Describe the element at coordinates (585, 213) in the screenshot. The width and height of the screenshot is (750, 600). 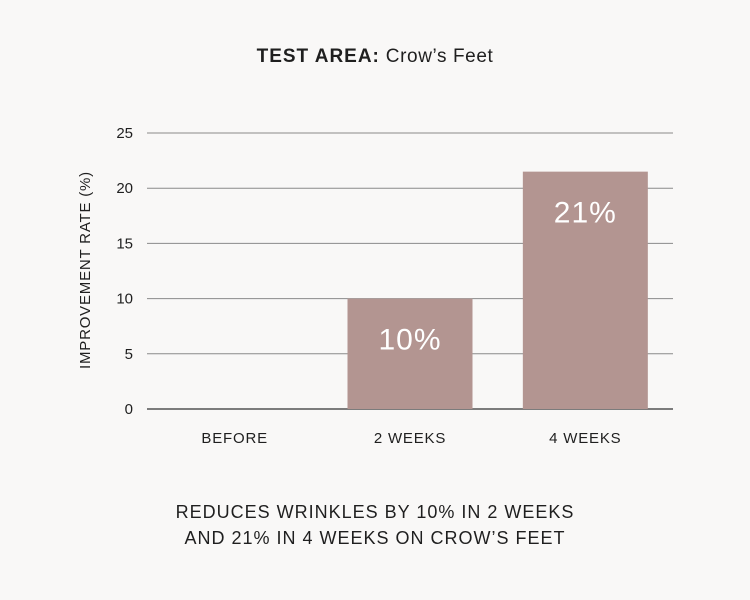
I see `data-label: 21%` at that location.